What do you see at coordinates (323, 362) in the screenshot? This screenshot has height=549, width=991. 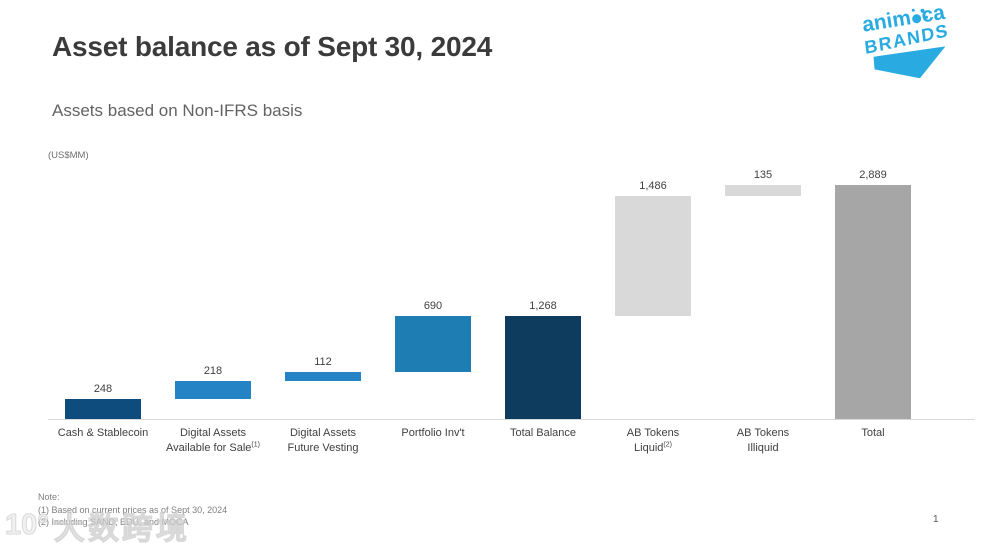 I see `bar-value-label: 112` at bounding box center [323, 362].